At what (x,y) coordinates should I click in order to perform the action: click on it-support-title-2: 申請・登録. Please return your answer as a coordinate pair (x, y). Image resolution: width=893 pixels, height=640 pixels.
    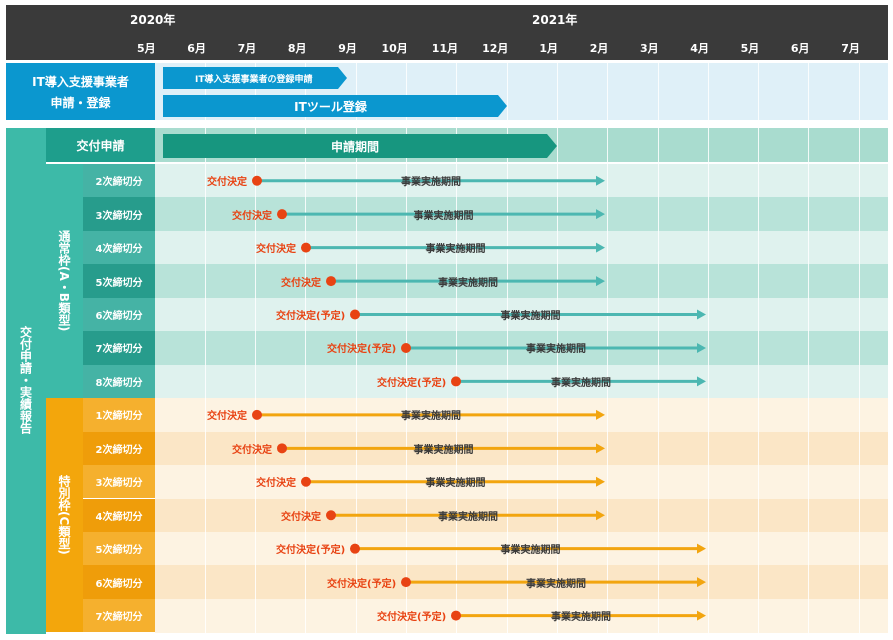
    Looking at the image, I should click on (80, 102).